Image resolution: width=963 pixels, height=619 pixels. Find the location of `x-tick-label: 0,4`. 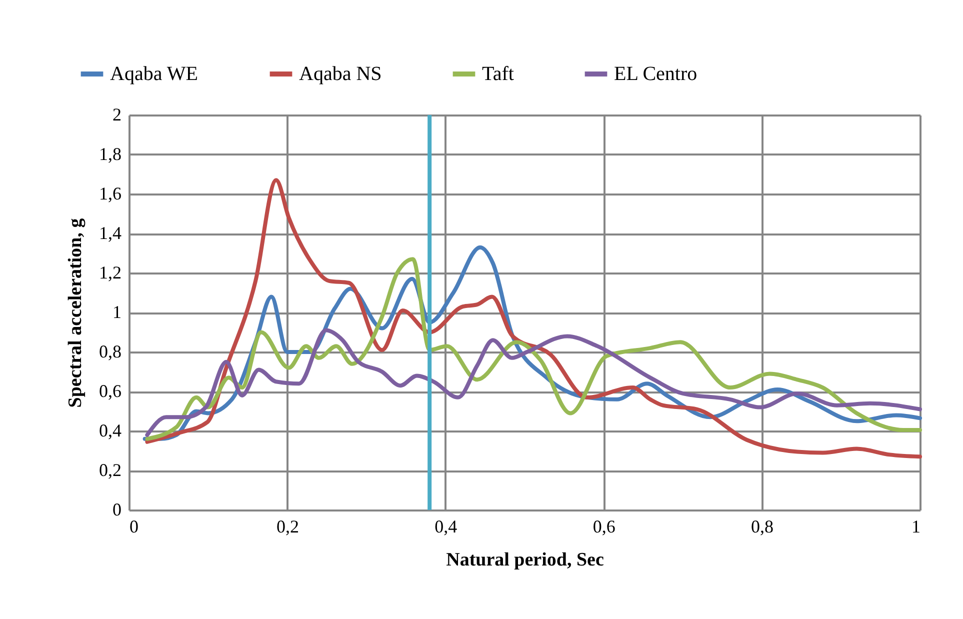

x-tick-label: 0,4 is located at coordinates (446, 526).